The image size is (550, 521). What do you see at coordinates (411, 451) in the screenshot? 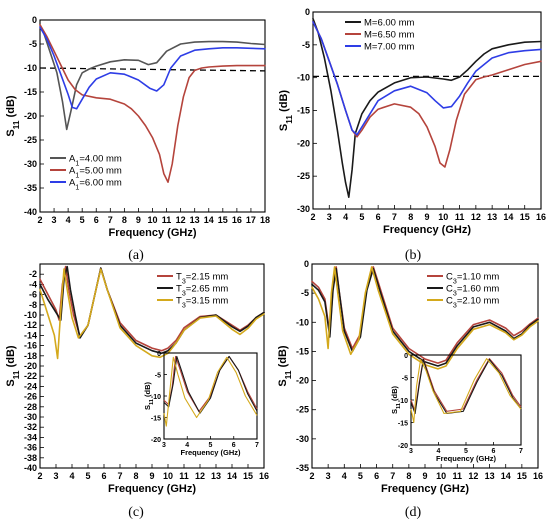
I see `chart-d-inset-xtick-label-0: 3` at bounding box center [411, 451].